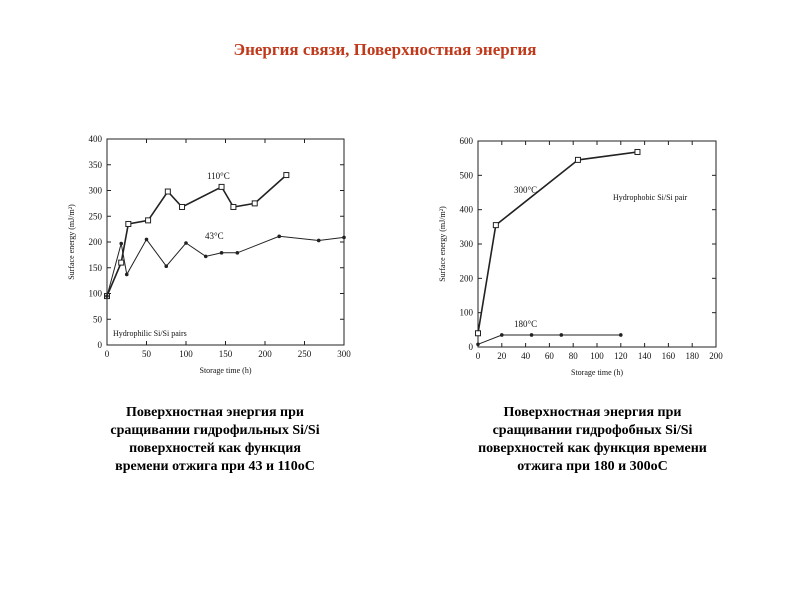 The height and width of the screenshot is (600, 800). What do you see at coordinates (550, 356) in the screenshot?
I see `x-tick-label: 60` at bounding box center [550, 356].